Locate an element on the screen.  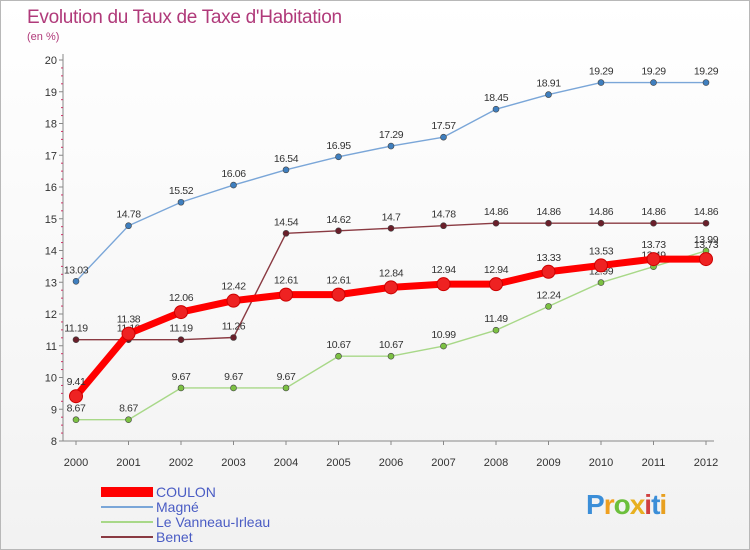
data-label-coulon: 13.53 is located at coordinates (601, 251).